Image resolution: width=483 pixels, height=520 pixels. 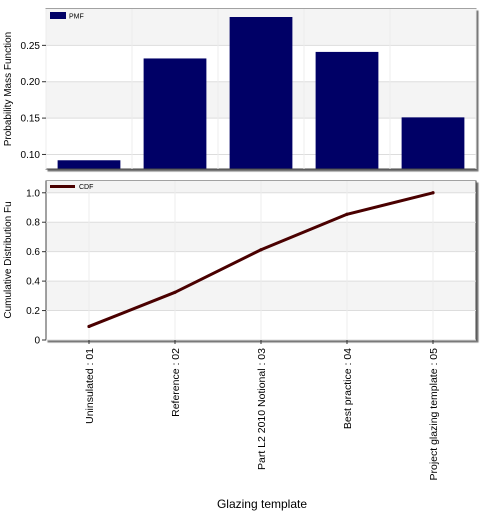 I want to click on x-axis-title: Glazing template, so click(x=262, y=504).